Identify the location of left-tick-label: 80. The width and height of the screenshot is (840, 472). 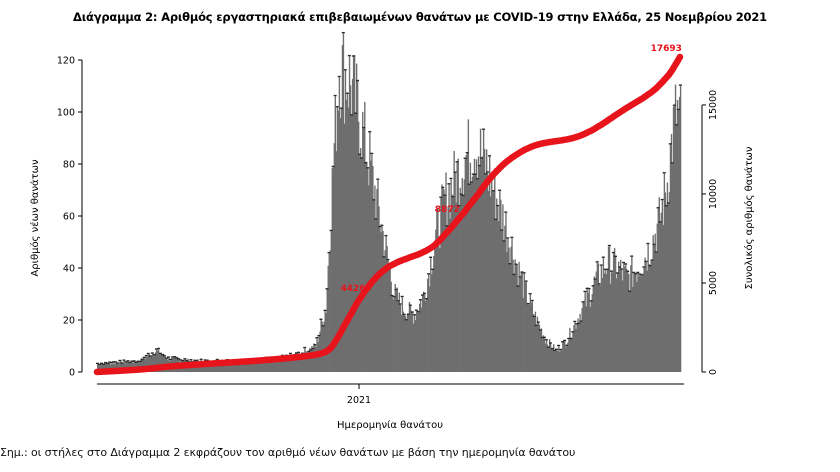
(69, 165).